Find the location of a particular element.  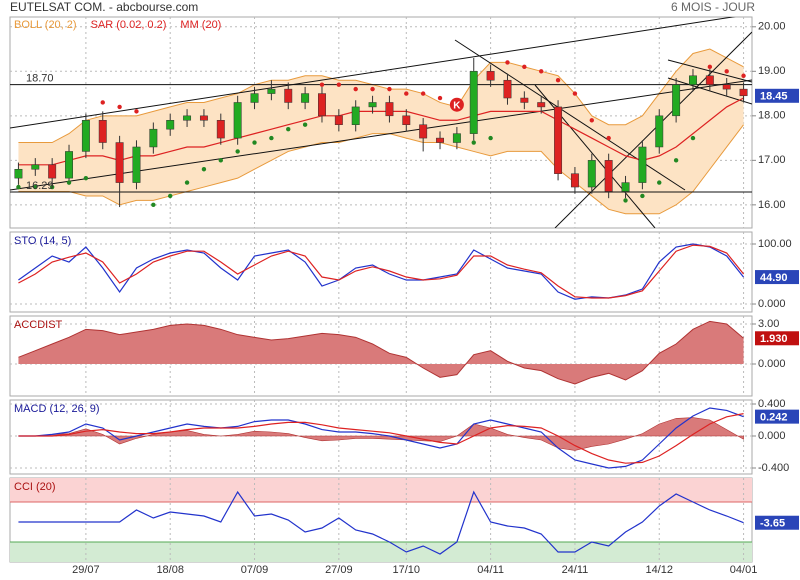

x-tick-label: 29/07 is located at coordinates (86, 570).